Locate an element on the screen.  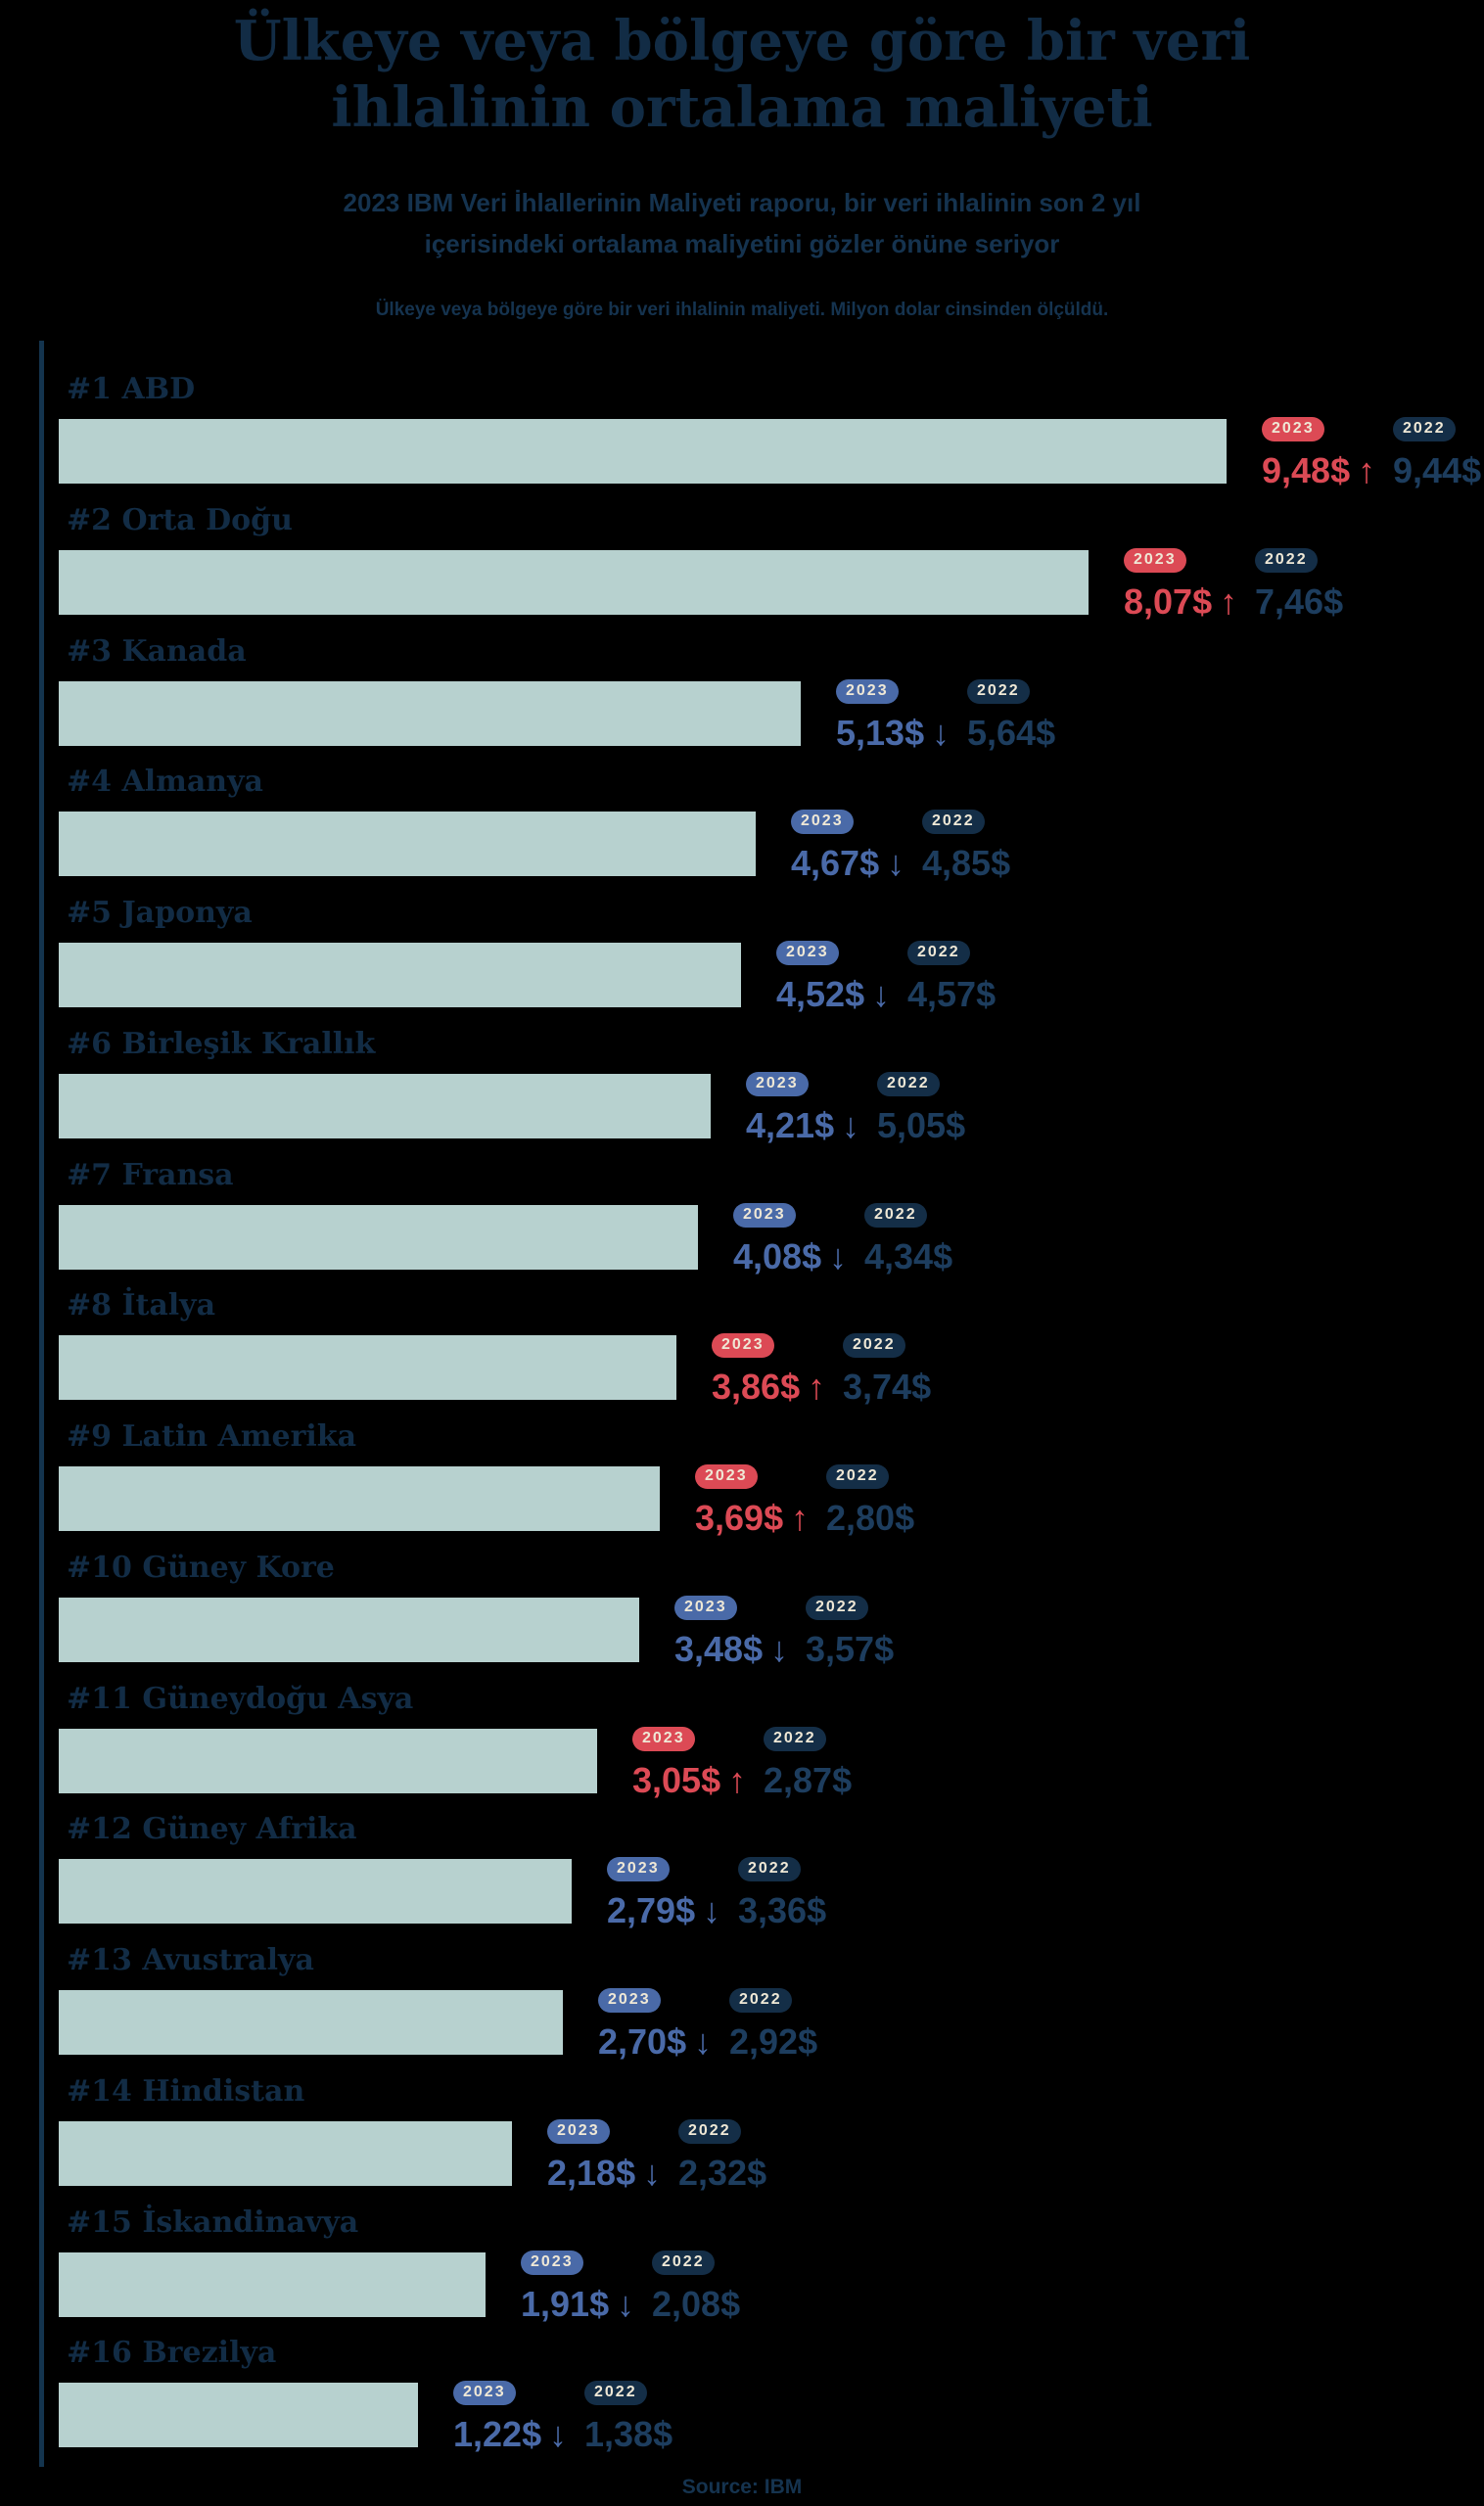
year-group-2022: 2022 9,44$ is located at coordinates (1437, 454).